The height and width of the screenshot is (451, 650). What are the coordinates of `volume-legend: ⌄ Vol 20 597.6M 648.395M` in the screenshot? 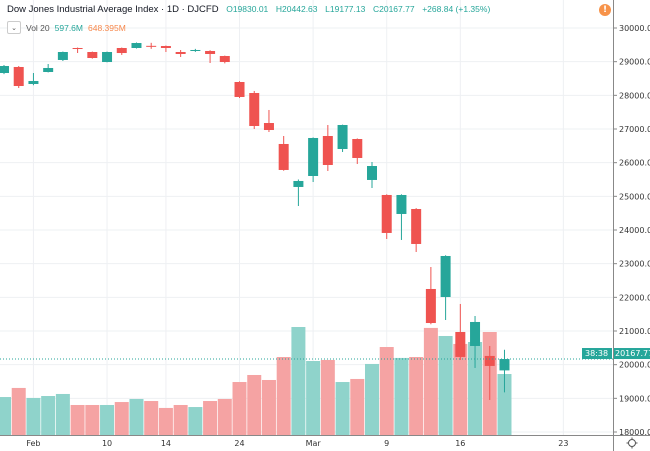 It's located at (66, 27).